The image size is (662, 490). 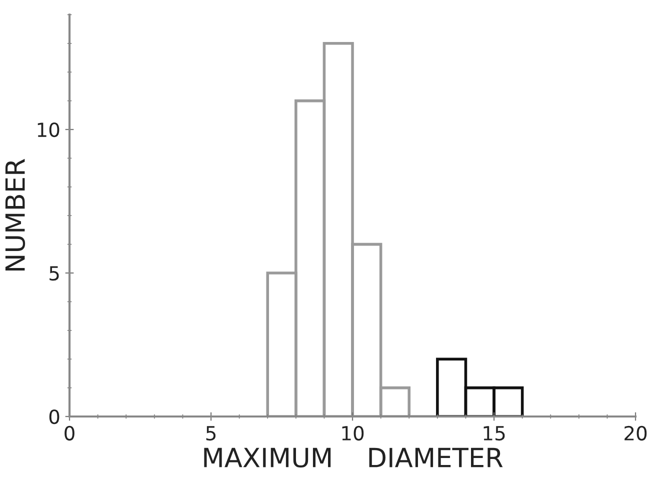 What do you see at coordinates (353, 458) in the screenshot?
I see `x-axis-title: MAXIMUM DIAMETER` at bounding box center [353, 458].